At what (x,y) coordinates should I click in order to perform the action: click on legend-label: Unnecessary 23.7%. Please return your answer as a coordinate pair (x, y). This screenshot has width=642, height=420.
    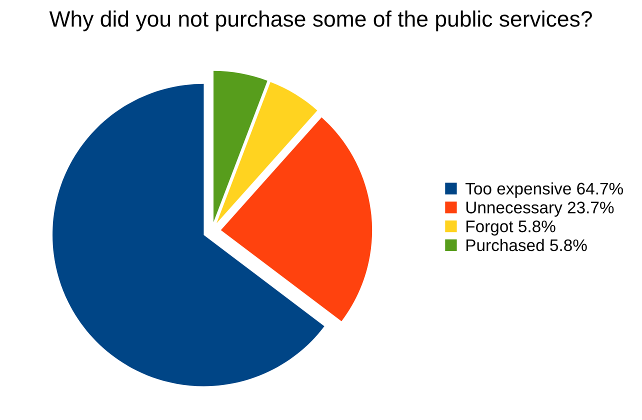
    Looking at the image, I should click on (540, 209).